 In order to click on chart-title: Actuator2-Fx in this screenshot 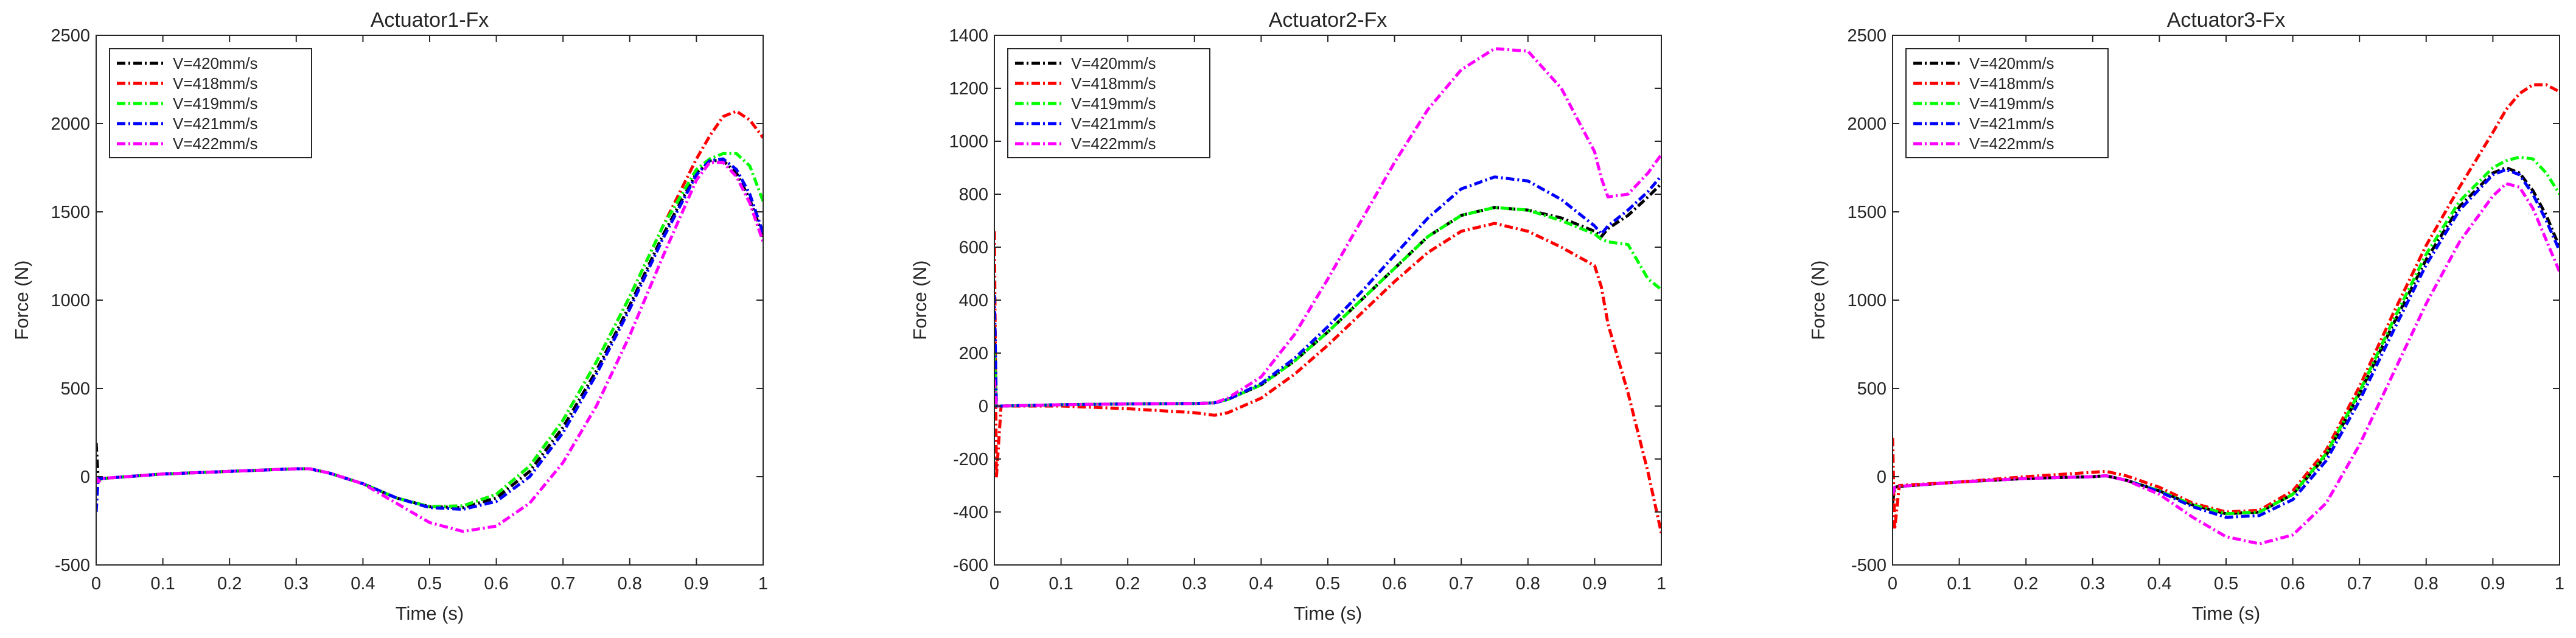, I will do `click(1328, 20)`.